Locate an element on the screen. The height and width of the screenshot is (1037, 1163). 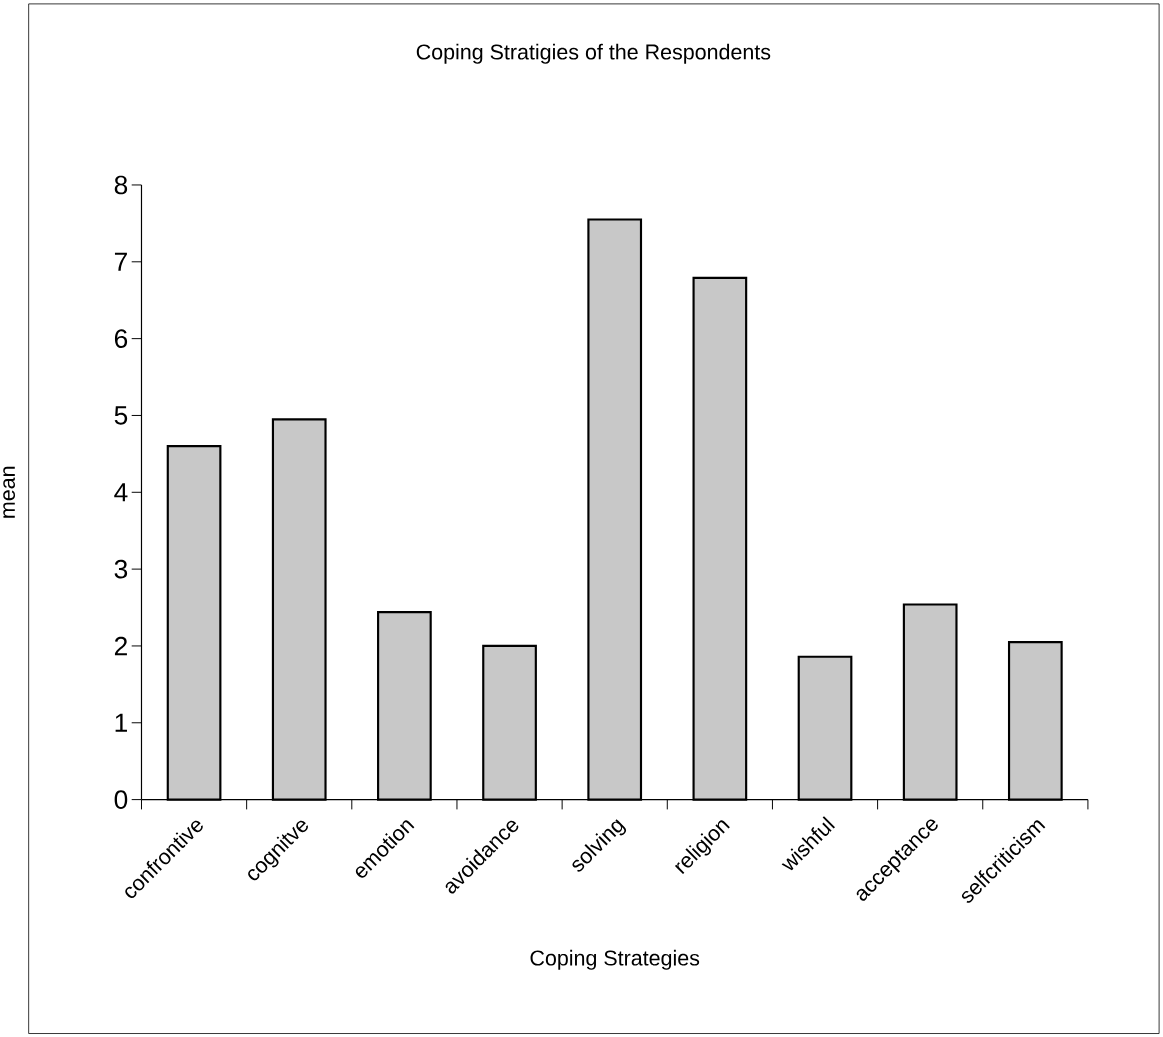
y-tick-label: 8 is located at coordinates (121, 185).